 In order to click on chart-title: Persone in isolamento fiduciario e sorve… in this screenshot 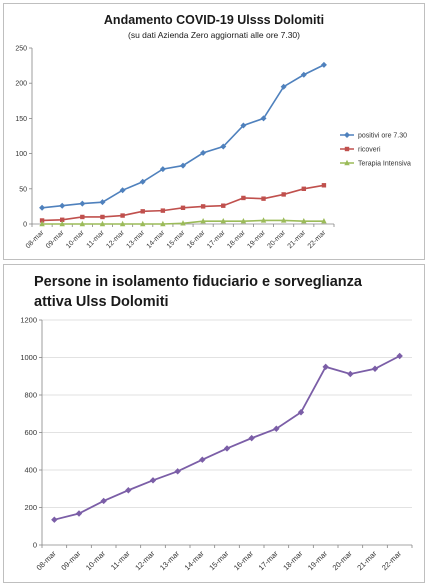, I will do `click(214, 292)`.